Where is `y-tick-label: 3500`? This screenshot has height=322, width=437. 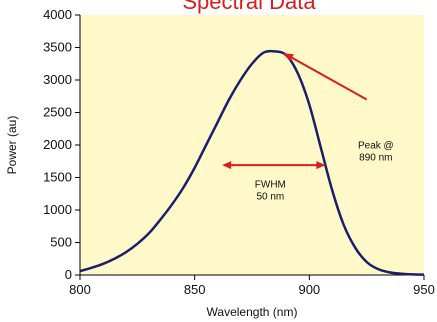 y-tick-label: 3500 is located at coordinates (57, 47).